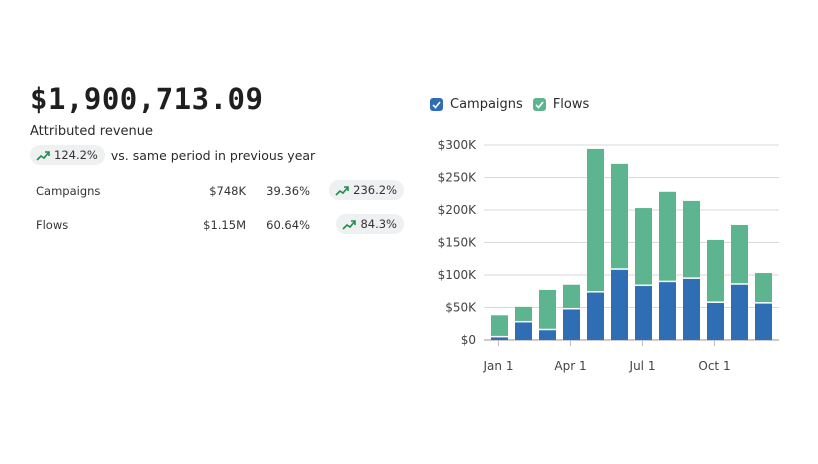 The image size is (818, 464). Describe the element at coordinates (375, 190) in the screenshot. I see `row-change-value: 236.2%` at that location.